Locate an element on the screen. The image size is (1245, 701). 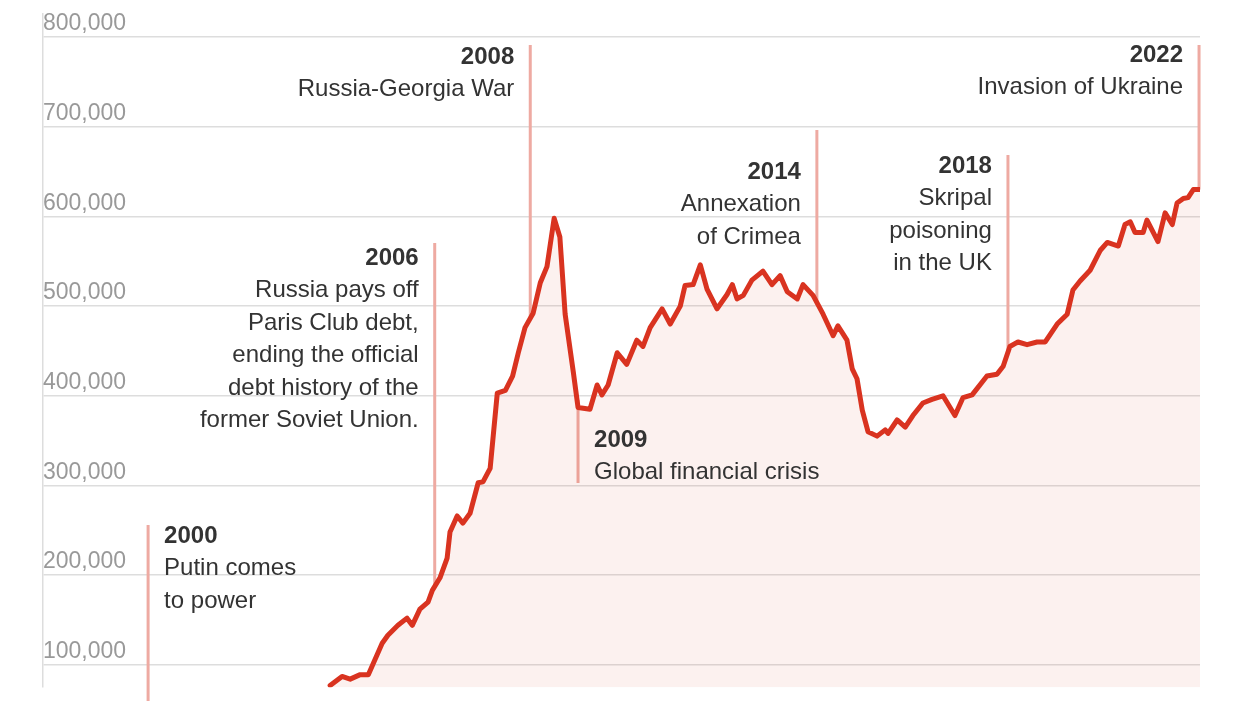
y-tick-label: 800,000 is located at coordinates (85, 22).